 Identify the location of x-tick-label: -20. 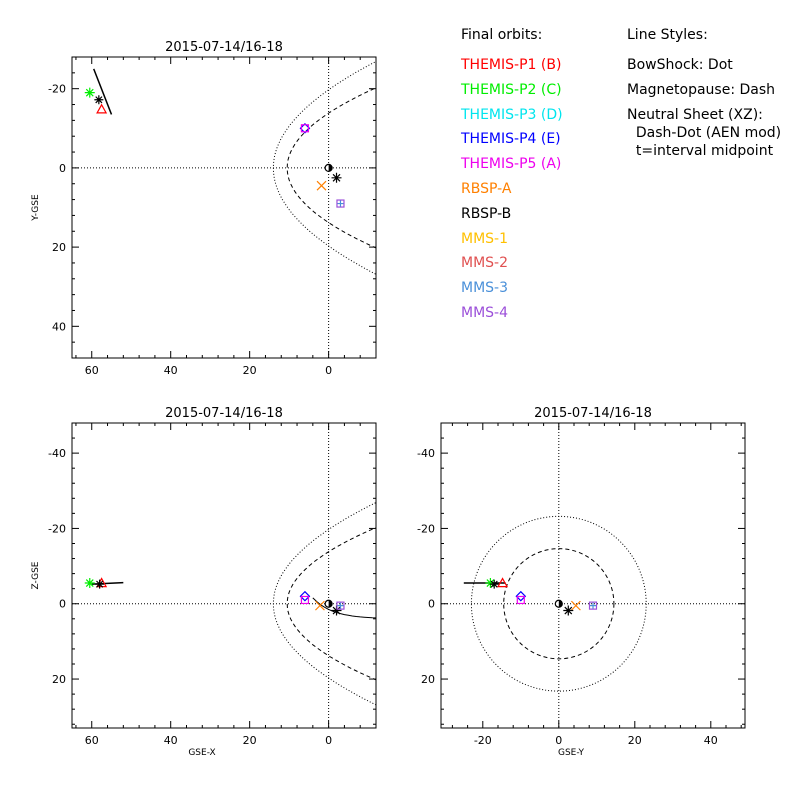
(483, 740).